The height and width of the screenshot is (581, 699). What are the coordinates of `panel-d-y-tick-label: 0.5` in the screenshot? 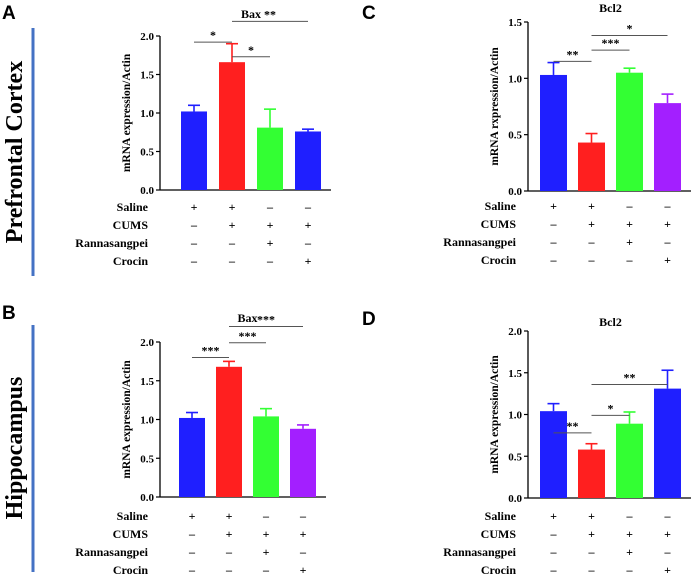 It's located at (515, 457).